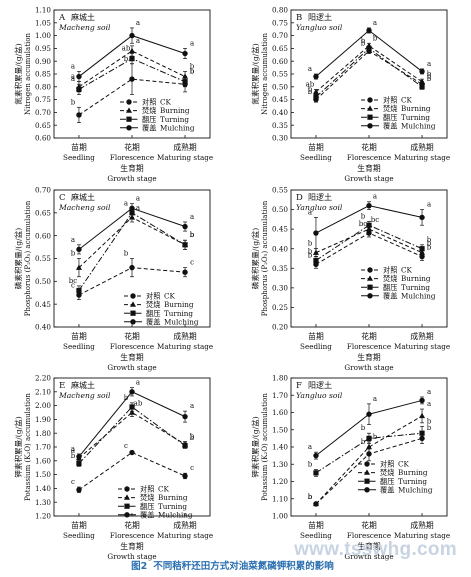 This screenshot has height=577, width=471. Describe the element at coordinates (310, 255) in the screenshot. I see `panel-d-series-0-sig-label: b` at that location.